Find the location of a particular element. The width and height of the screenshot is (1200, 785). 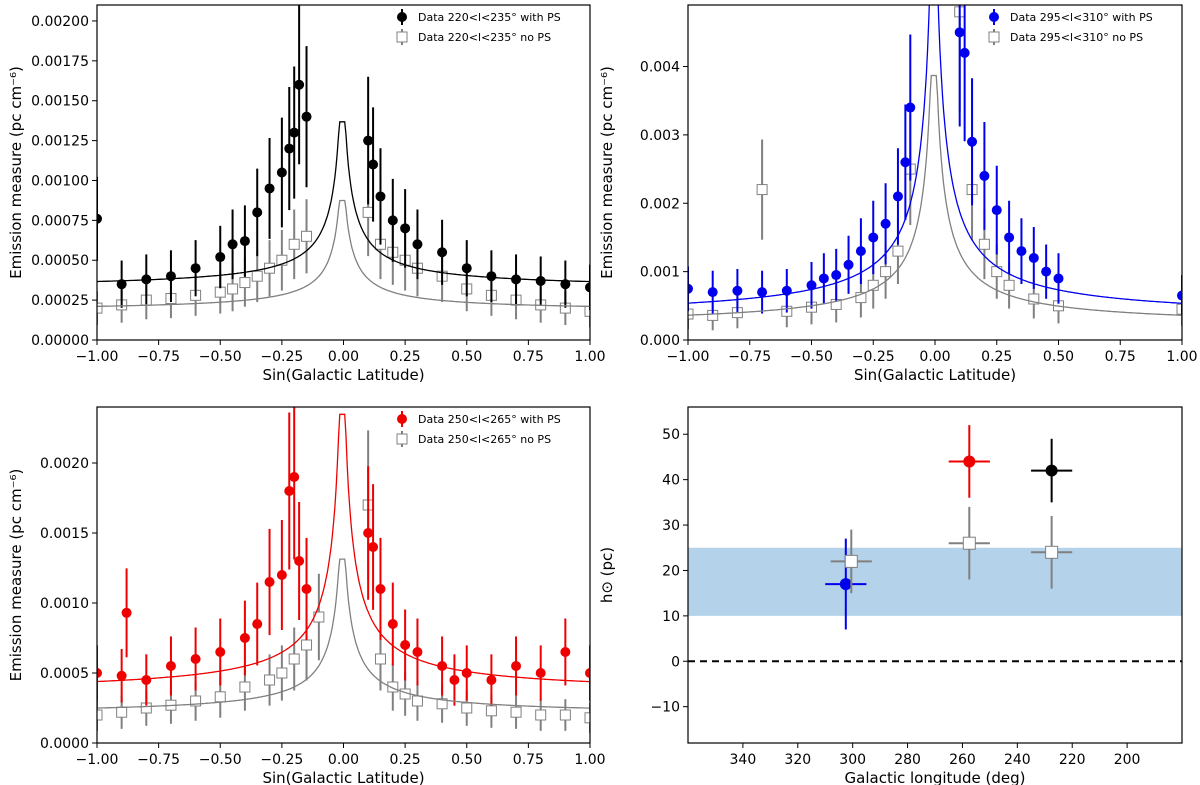

legend-marker-no-ps is located at coordinates (994, 37).